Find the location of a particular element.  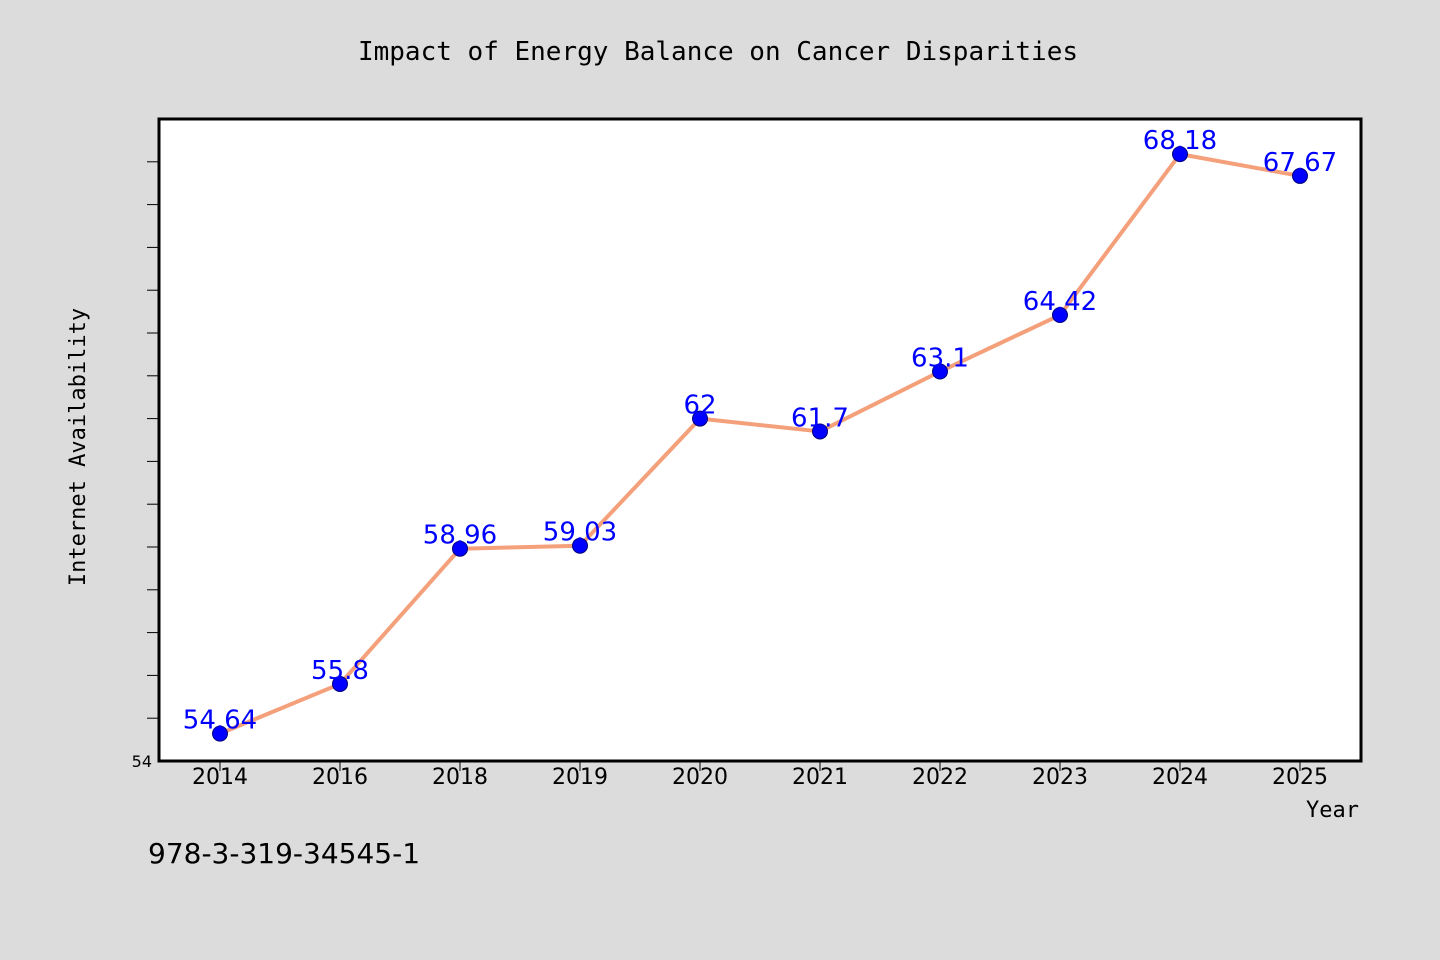

x-tick-label: 2023 is located at coordinates (1060, 777).